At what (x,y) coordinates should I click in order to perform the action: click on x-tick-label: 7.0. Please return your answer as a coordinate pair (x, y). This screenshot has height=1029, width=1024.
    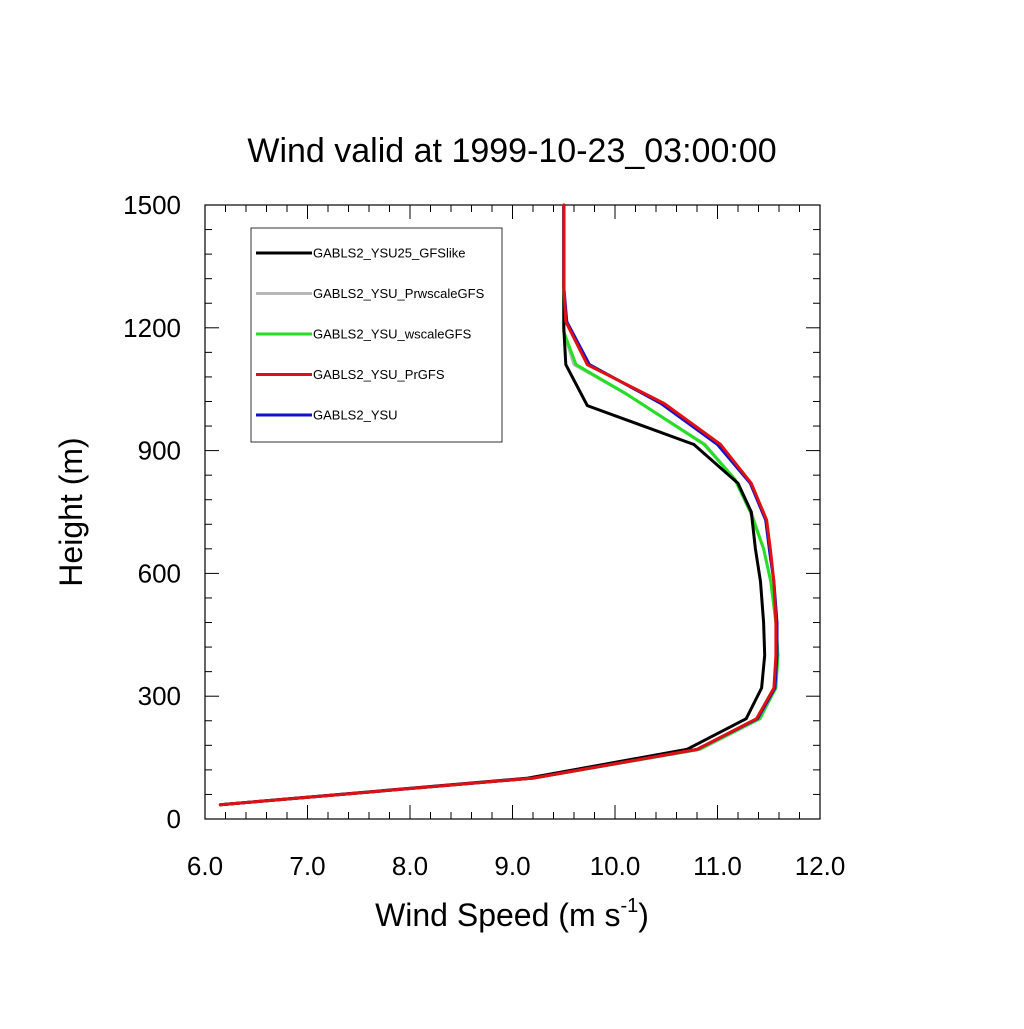
    Looking at the image, I should click on (307, 866).